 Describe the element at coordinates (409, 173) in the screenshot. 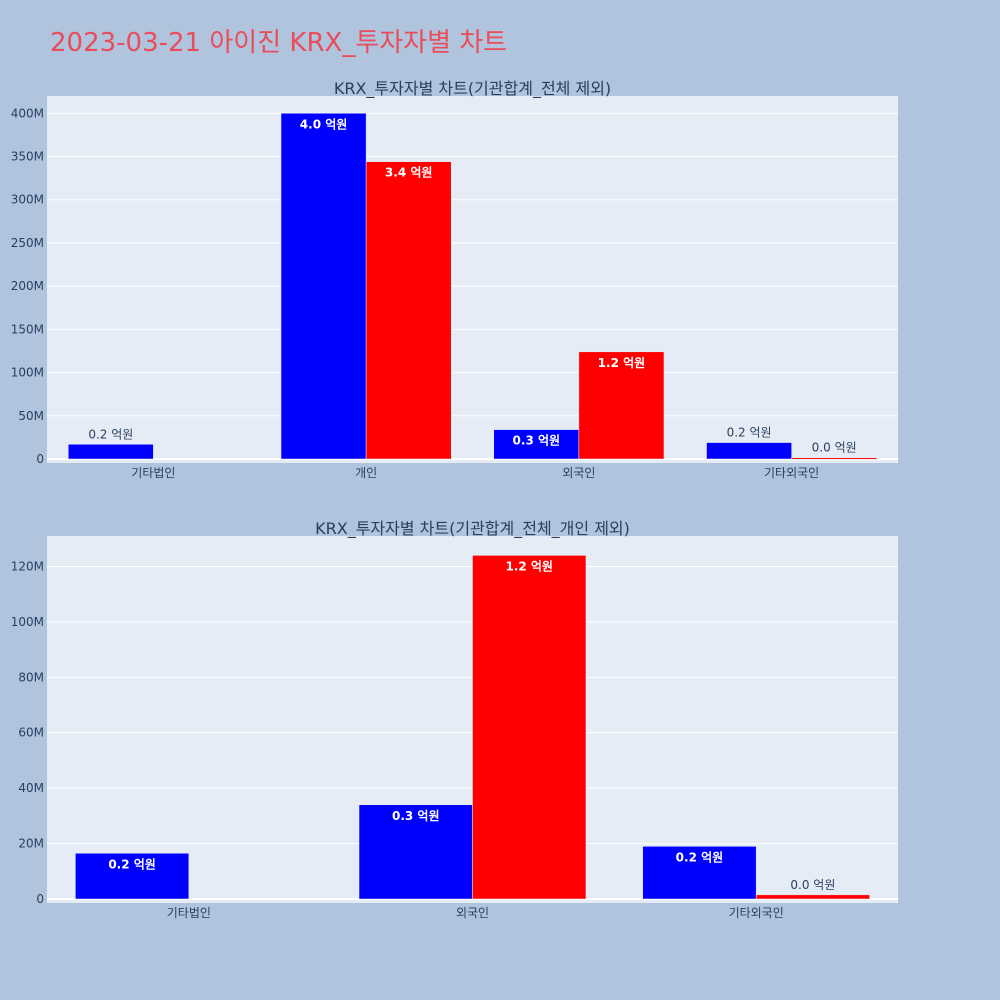

I see `data-label: 3.4 억원` at that location.